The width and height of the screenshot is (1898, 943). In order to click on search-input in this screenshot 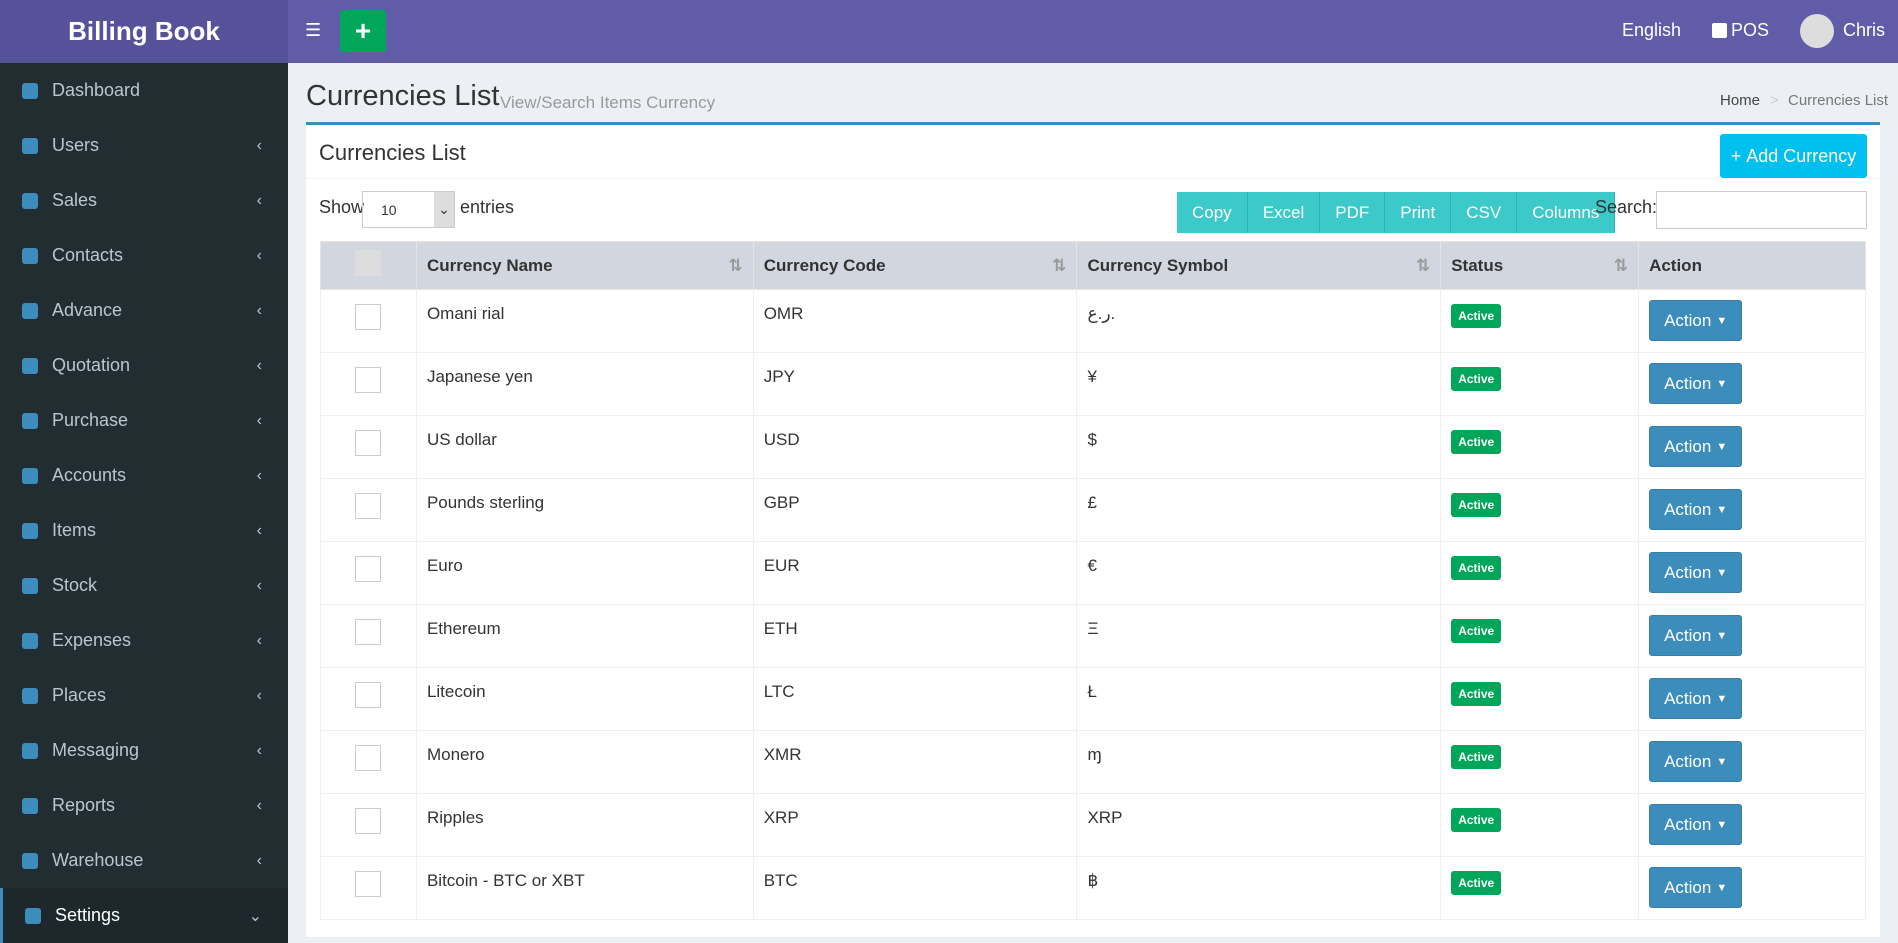, I will do `click(1761, 210)`.